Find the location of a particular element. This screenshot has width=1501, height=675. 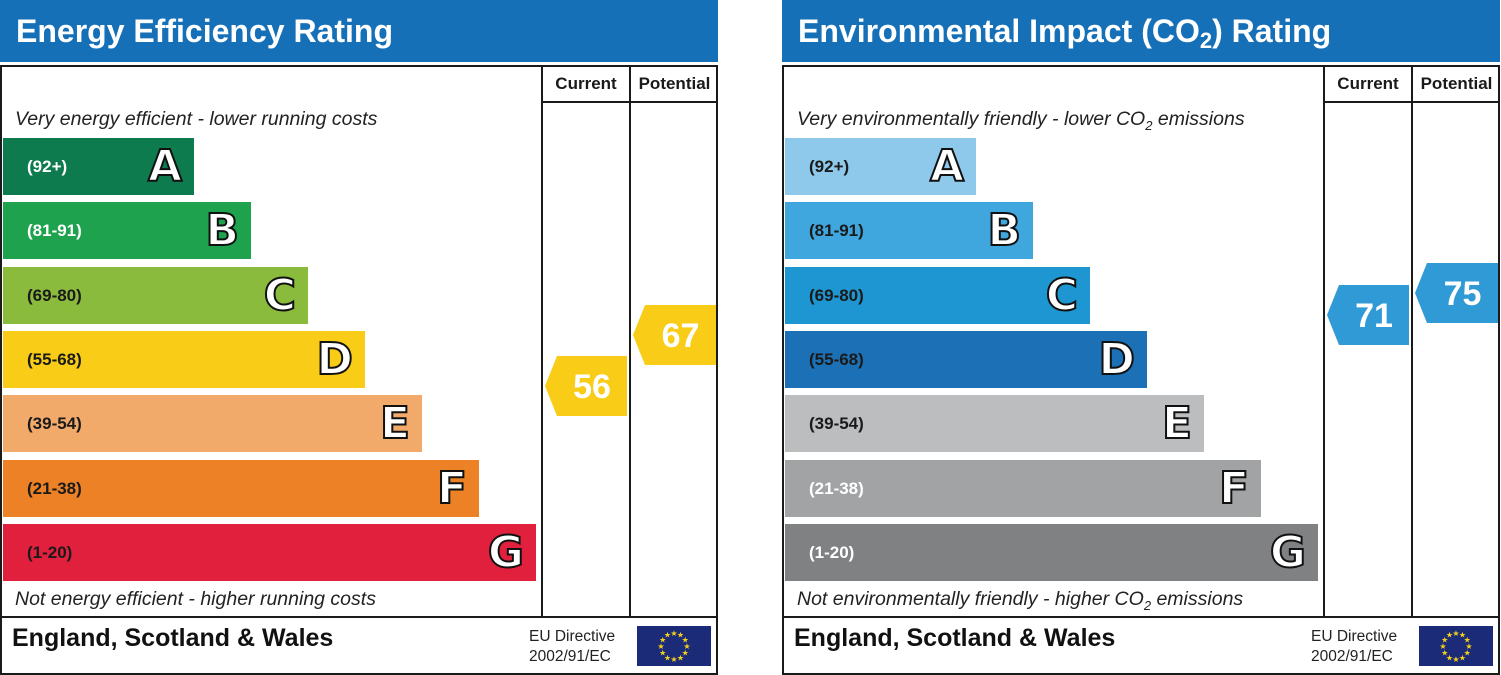

top-label-subscript: 2 is located at coordinates (1149, 125).